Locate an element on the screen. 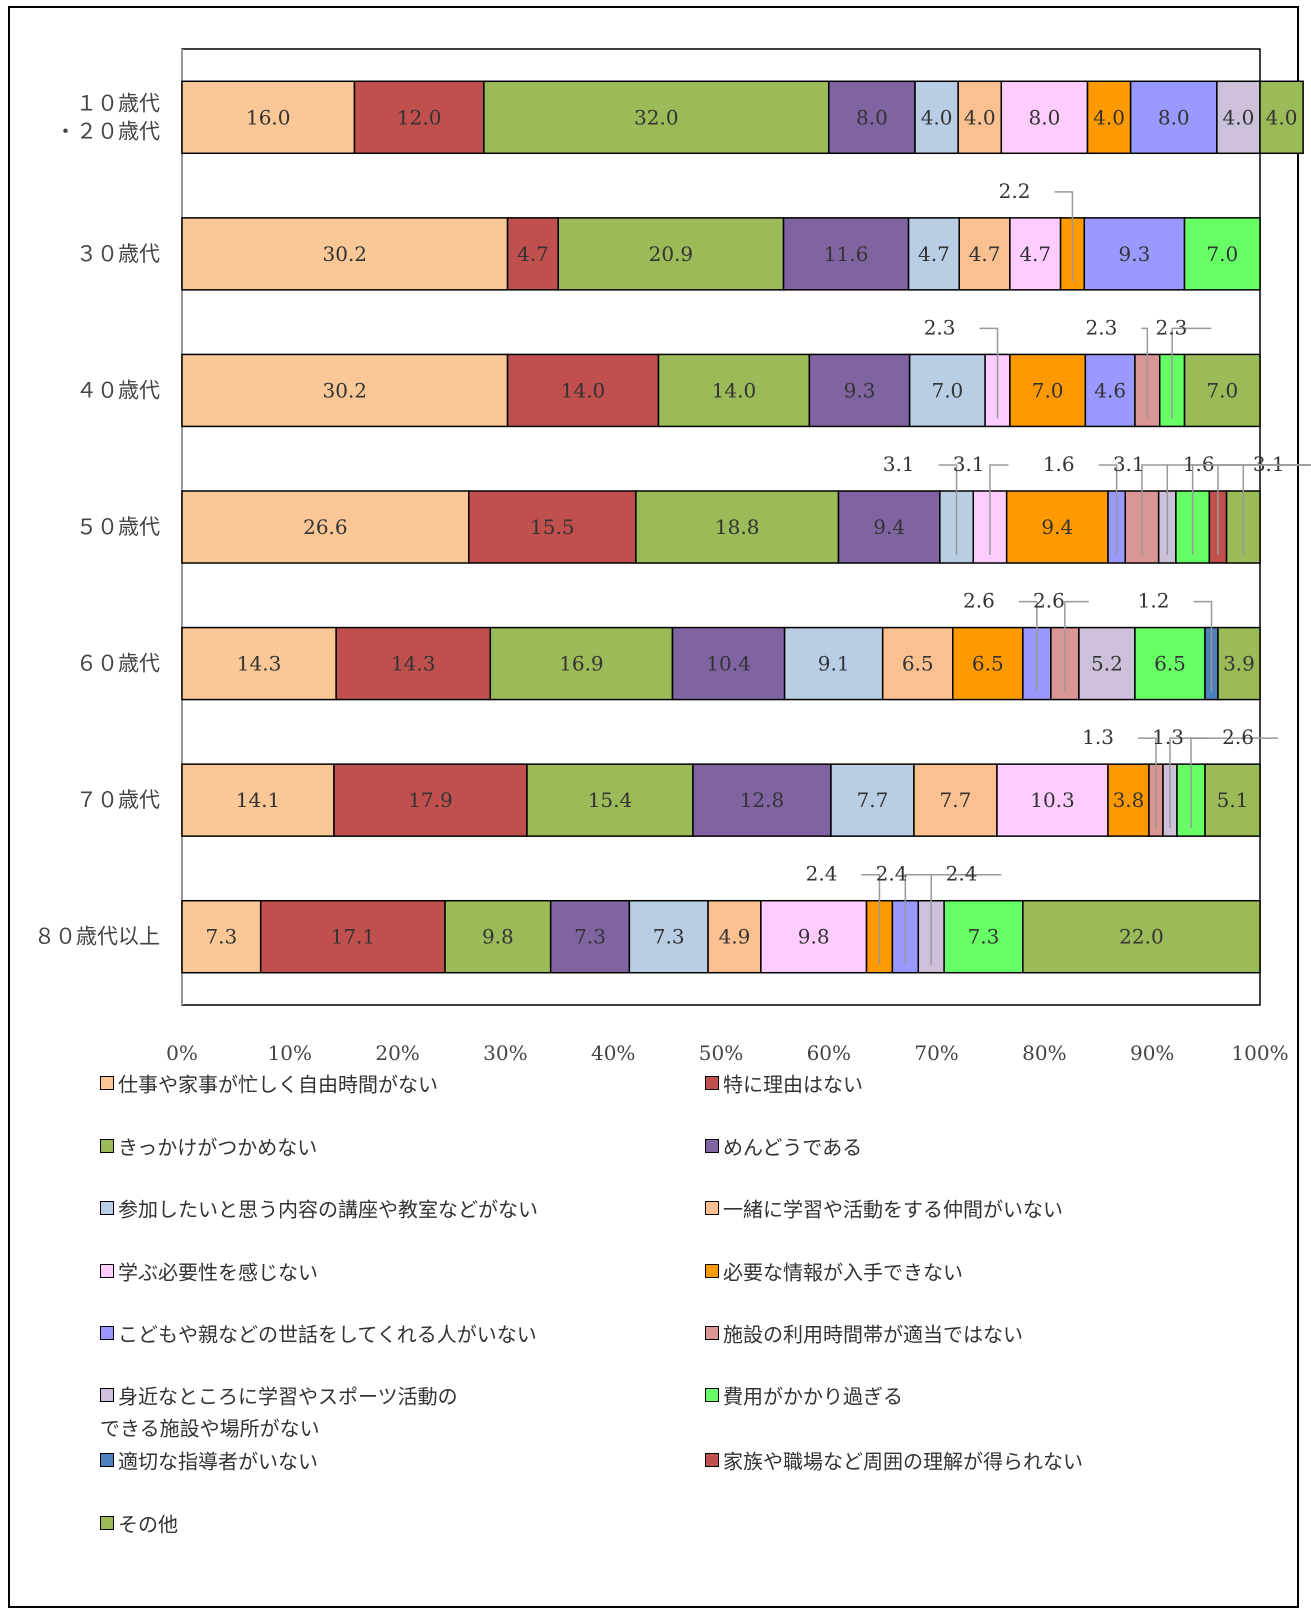 This screenshot has width=1311, height=1618. data-label: 4.6 is located at coordinates (1110, 390).